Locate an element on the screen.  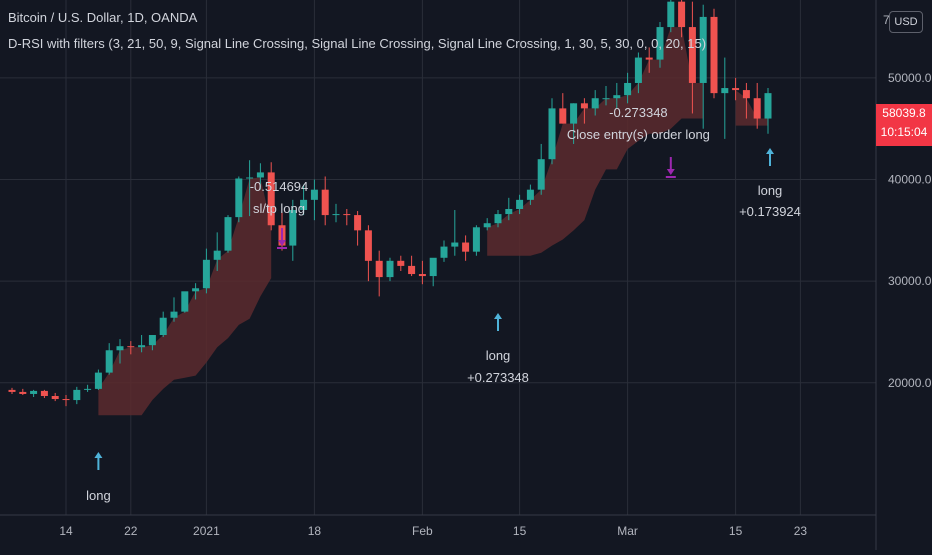
signal-long-2-label: long is located at coordinates (498, 355).